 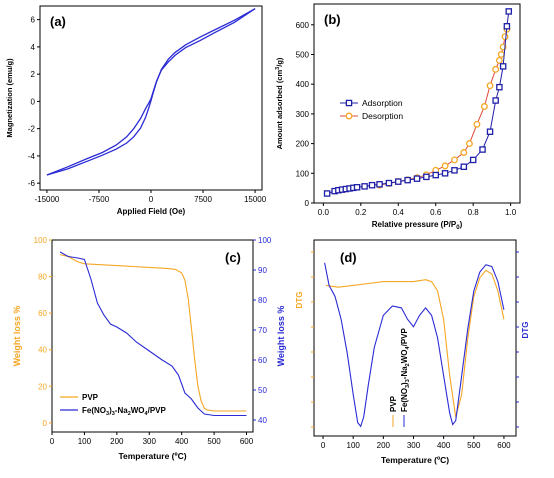 What do you see at coordinates (349, 116) in the screenshot?
I see `legend-marker-desorption` at bounding box center [349, 116].